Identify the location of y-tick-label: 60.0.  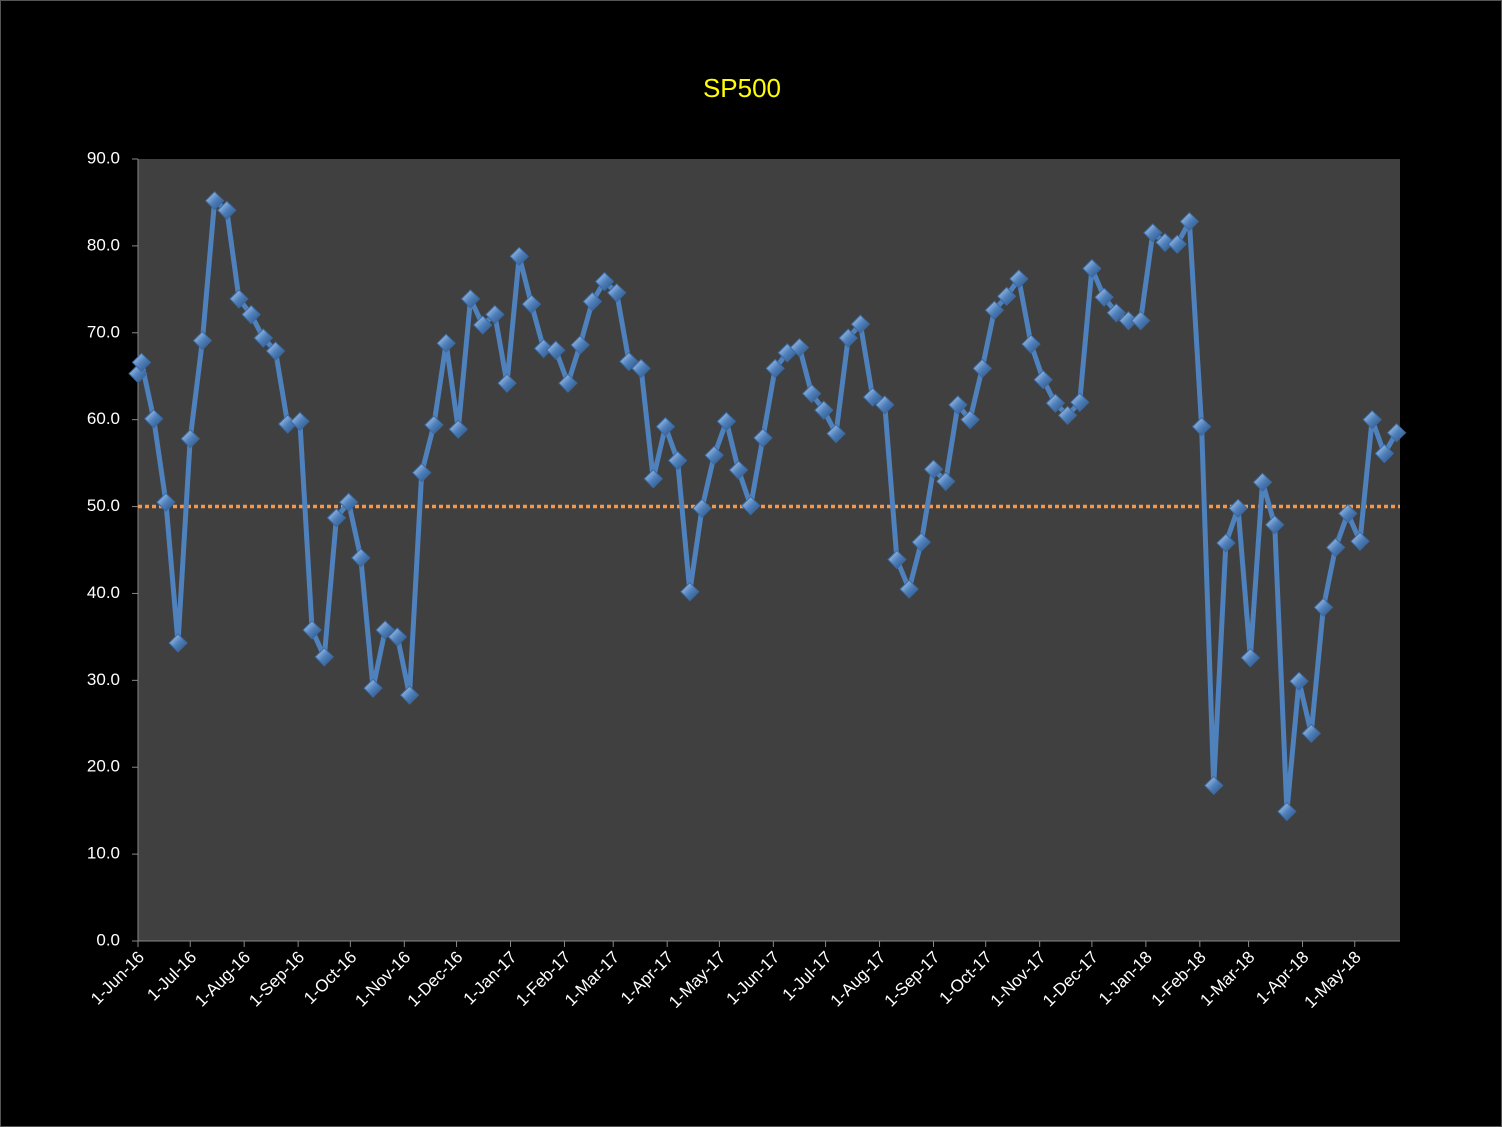
(103, 418).